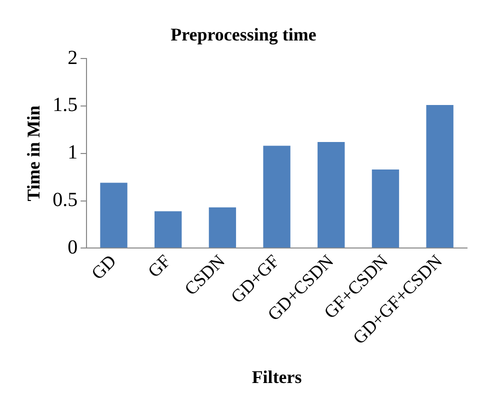  What do you see at coordinates (65, 105) in the screenshot?
I see `y-tick-label: 1.5` at bounding box center [65, 105].